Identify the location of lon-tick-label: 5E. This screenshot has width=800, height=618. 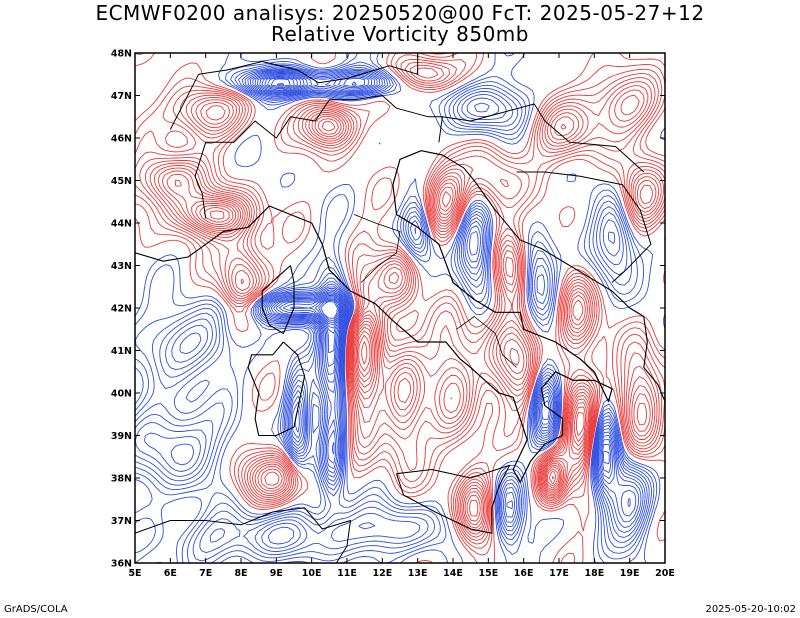
(134, 573).